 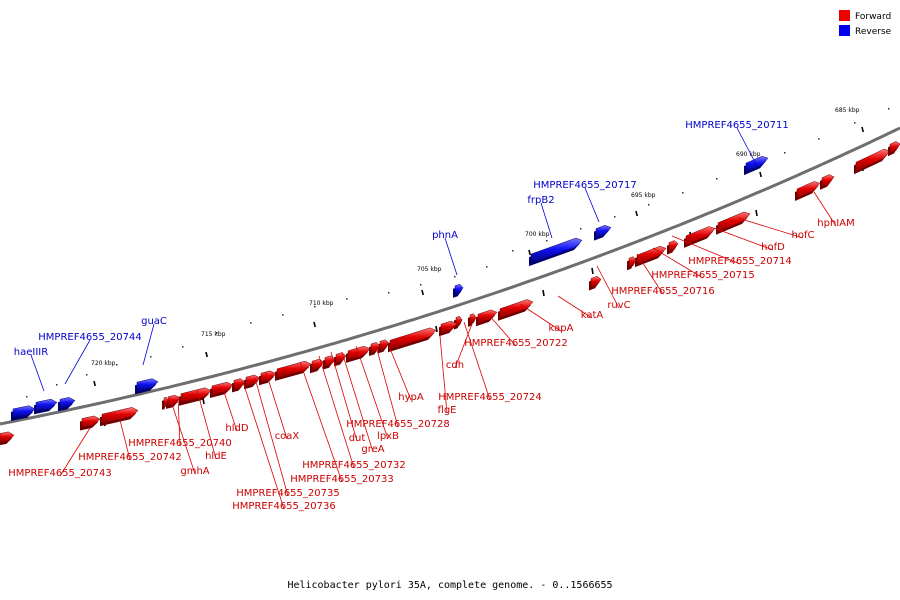 I want to click on gene-hldE, so click(x=195, y=396).